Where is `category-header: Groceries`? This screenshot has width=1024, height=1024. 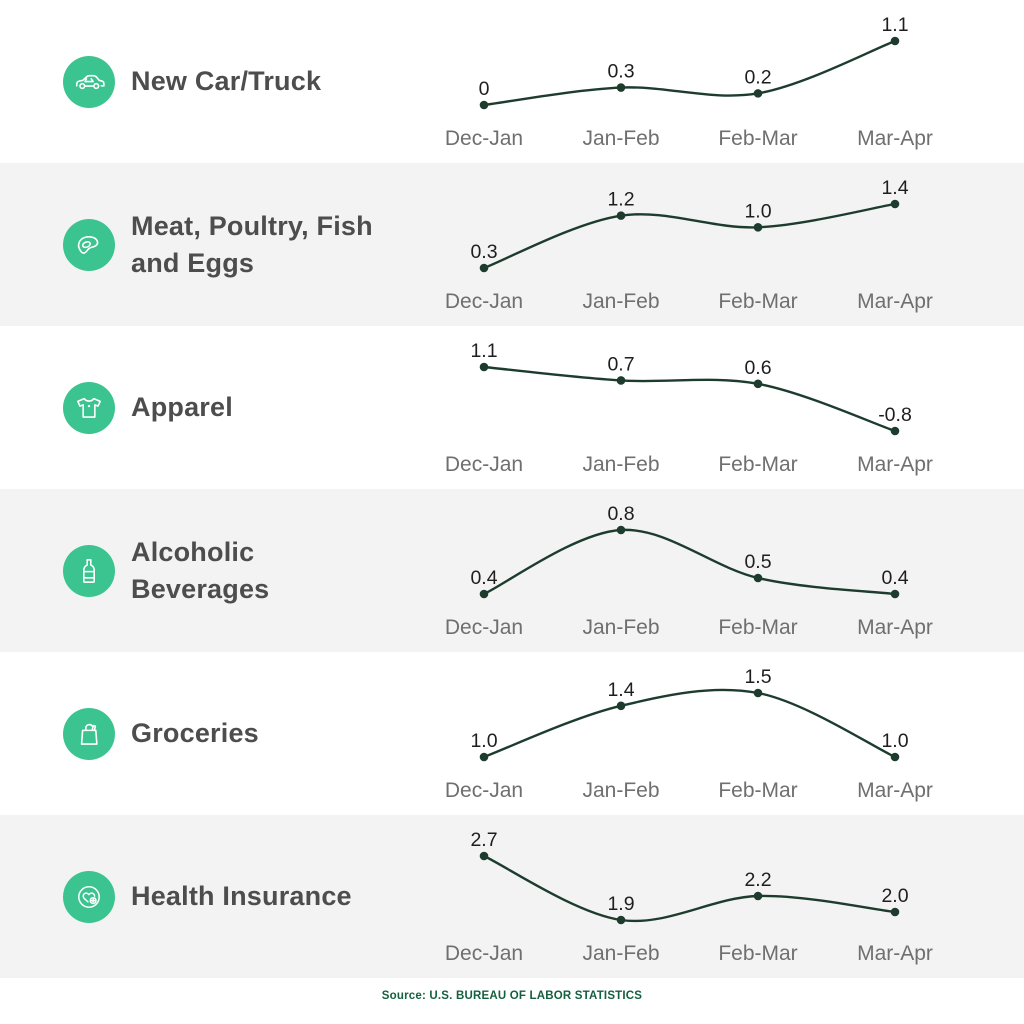 category-header: Groceries is located at coordinates (233, 733).